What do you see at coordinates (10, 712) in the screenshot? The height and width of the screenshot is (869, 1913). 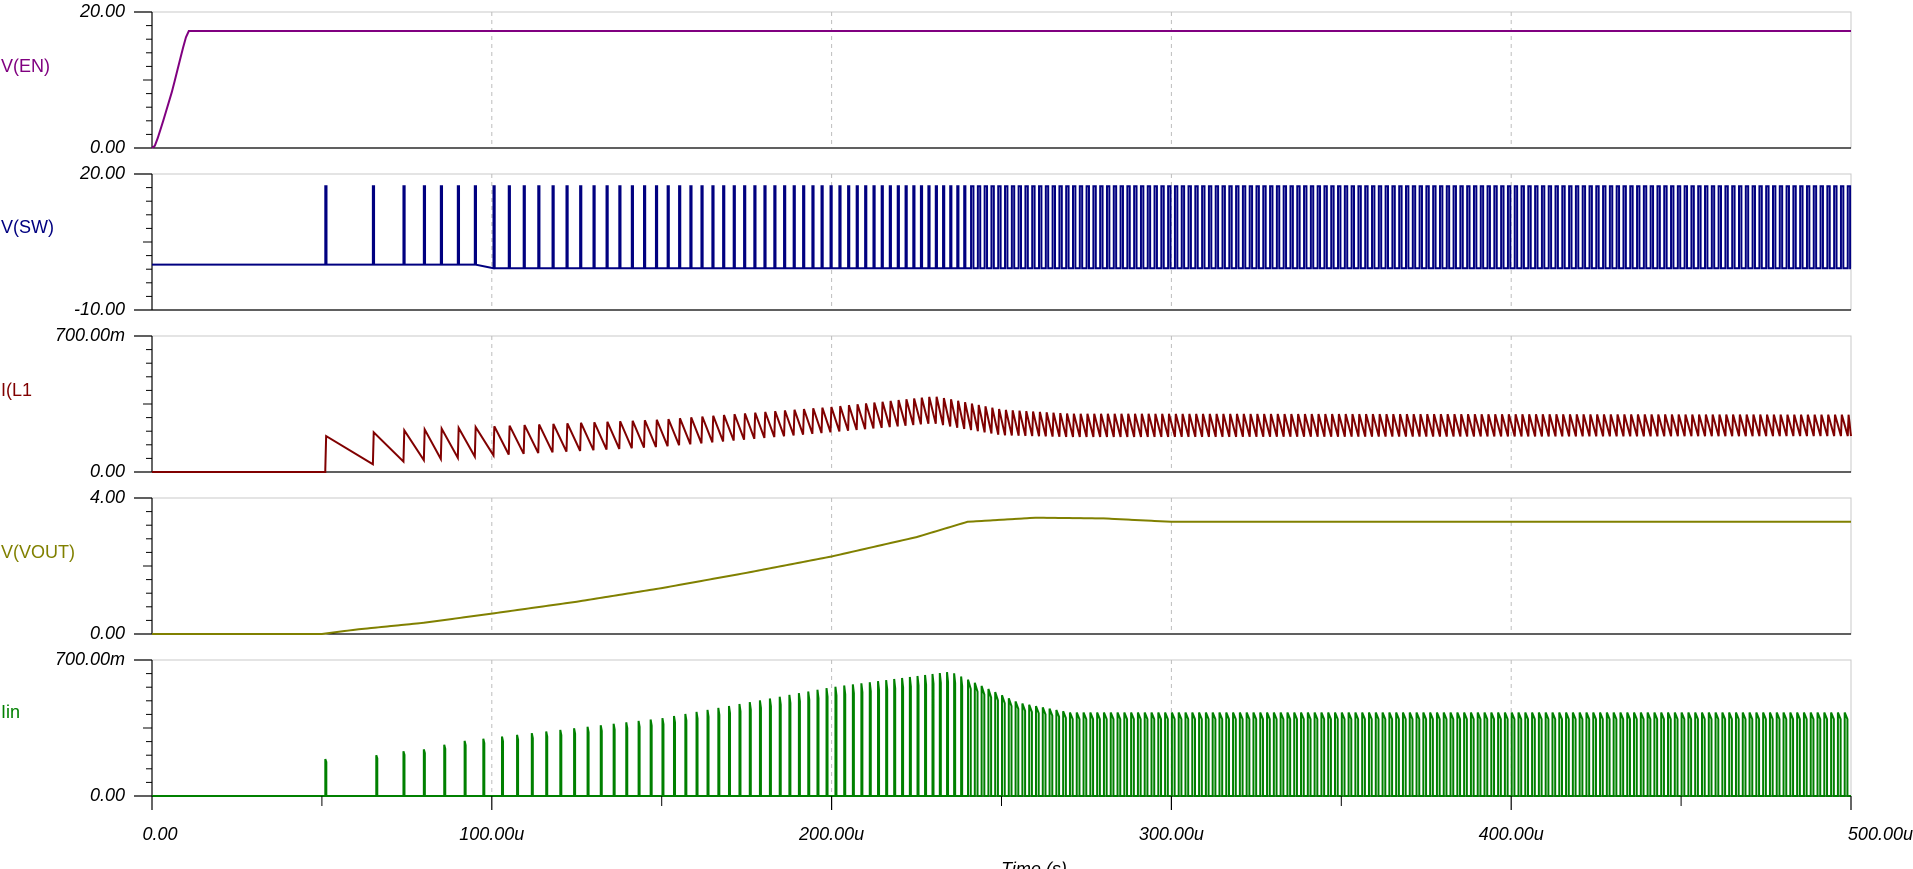 I see `trace-label: Iin` at bounding box center [10, 712].